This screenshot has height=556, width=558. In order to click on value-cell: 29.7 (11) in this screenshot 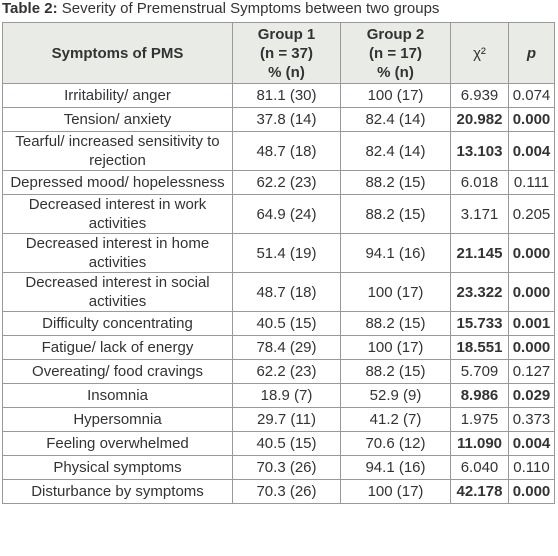, I will do `click(286, 419)`.